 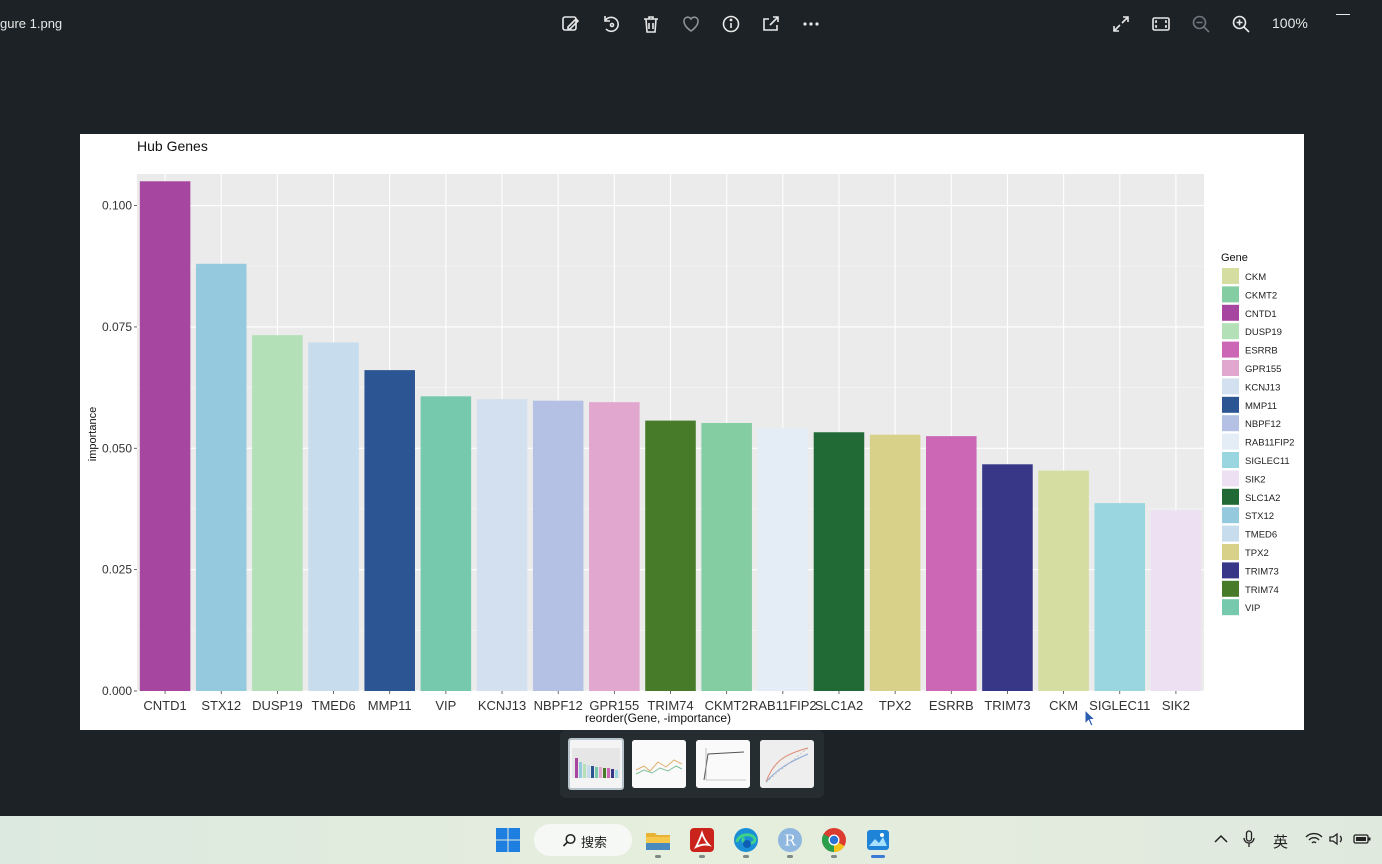 What do you see at coordinates (727, 705) in the screenshot?
I see `x-tick-label: CKMT2` at bounding box center [727, 705].